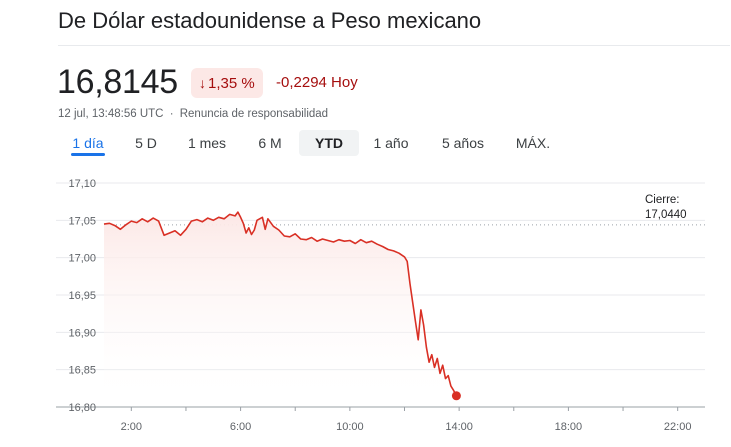 Image resolution: width=731 pixels, height=447 pixels. Describe the element at coordinates (569, 427) in the screenshot. I see `x-tick-label: 18:00` at that location.